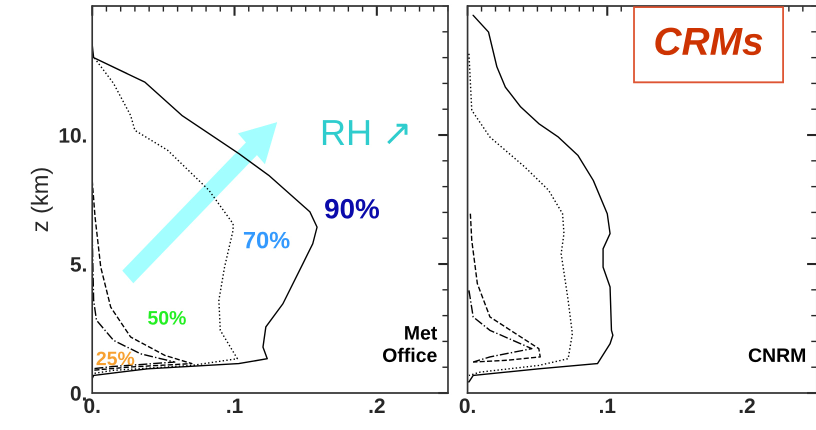 This screenshot has width=816, height=430. What do you see at coordinates (352, 208) in the screenshot?
I see `annotation: 90%` at bounding box center [352, 208].